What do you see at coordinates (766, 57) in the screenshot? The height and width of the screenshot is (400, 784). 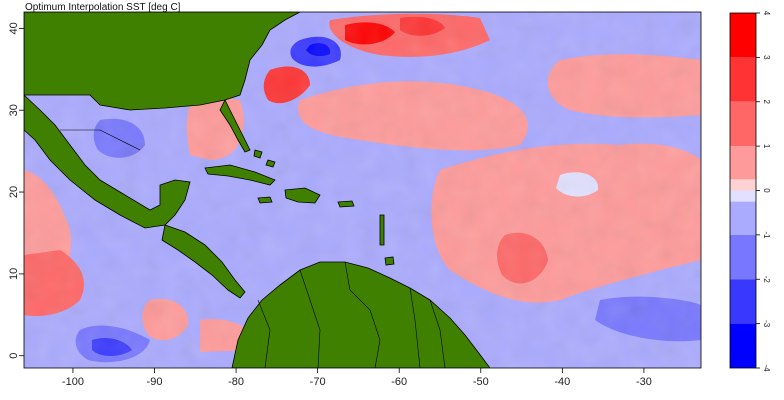 I see `colorbar-tick-label: 3` at bounding box center [766, 57].